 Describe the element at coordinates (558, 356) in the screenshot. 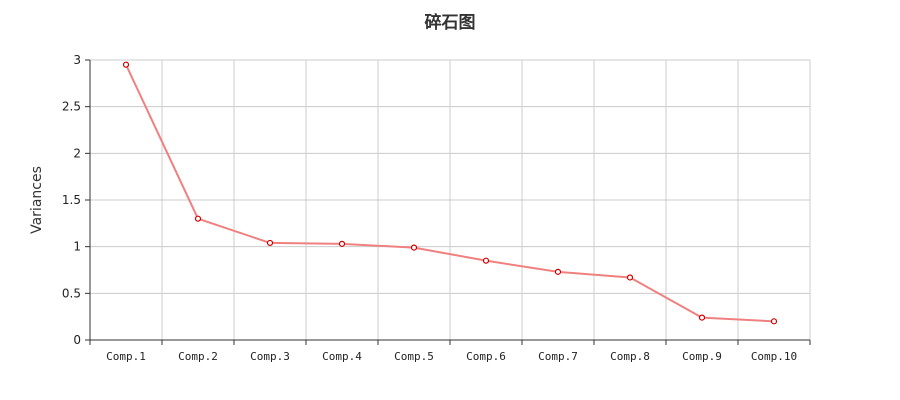

I see `x-tick-label: Comp.7` at that location.